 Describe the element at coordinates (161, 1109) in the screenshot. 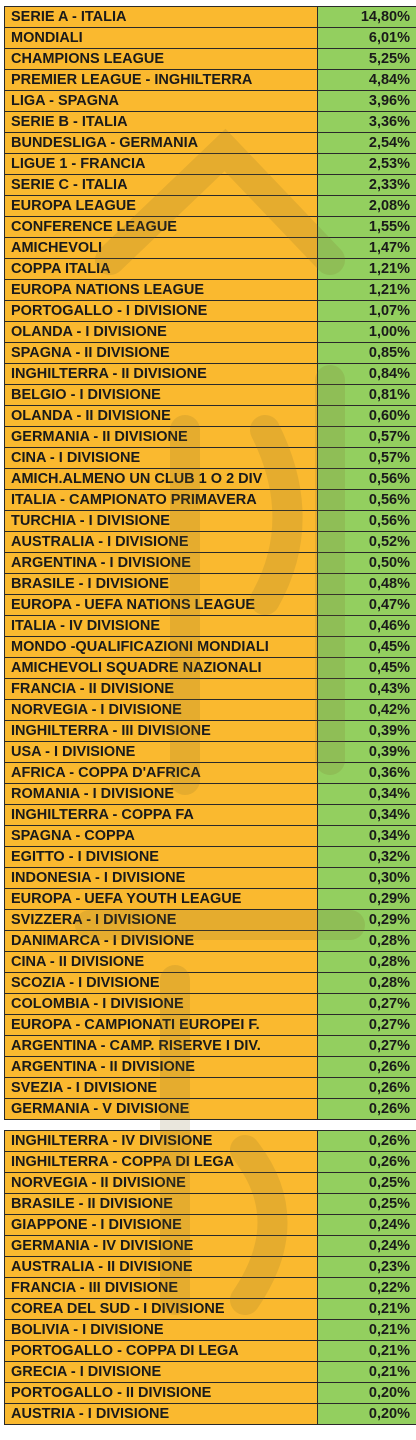

I see `league-name-cell: GERMANIA - V DIVISIONE` at that location.